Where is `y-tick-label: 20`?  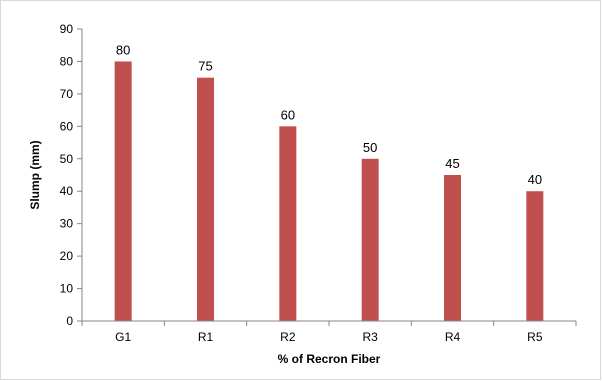 y-tick-label: 20 is located at coordinates (67, 256).